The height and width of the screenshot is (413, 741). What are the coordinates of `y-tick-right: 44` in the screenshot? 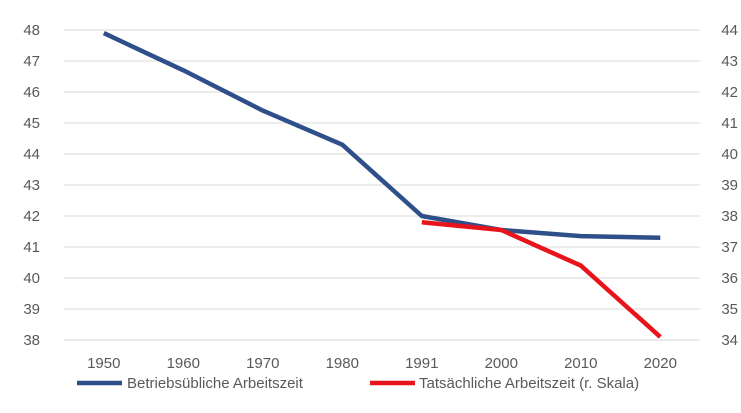 It's located at (729, 30).